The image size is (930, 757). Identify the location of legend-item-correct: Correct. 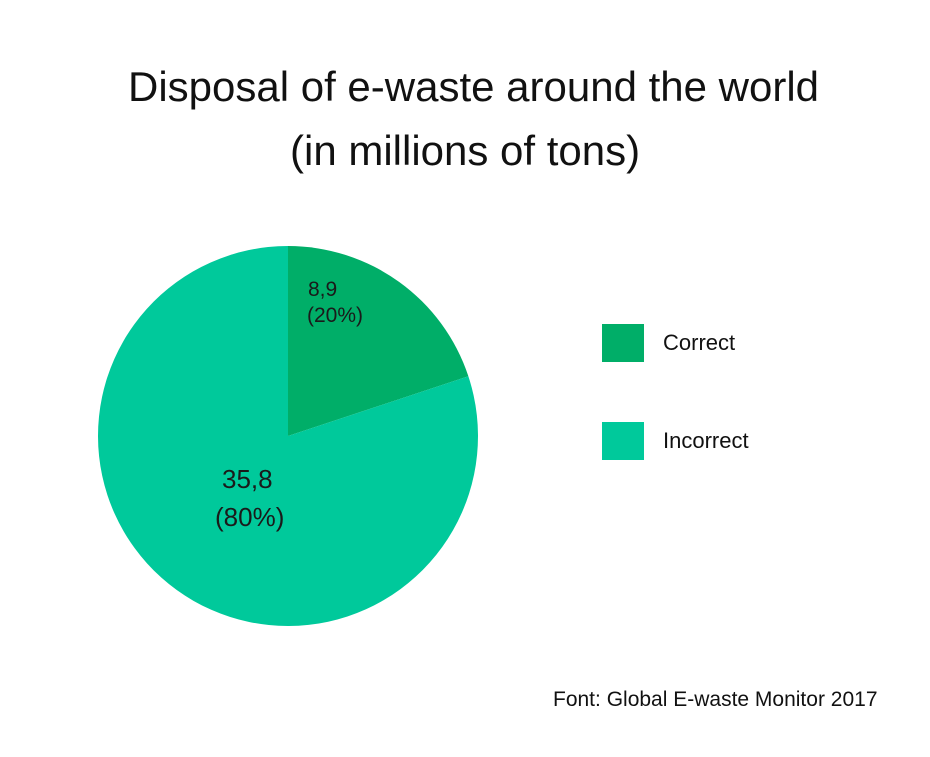
(732, 343).